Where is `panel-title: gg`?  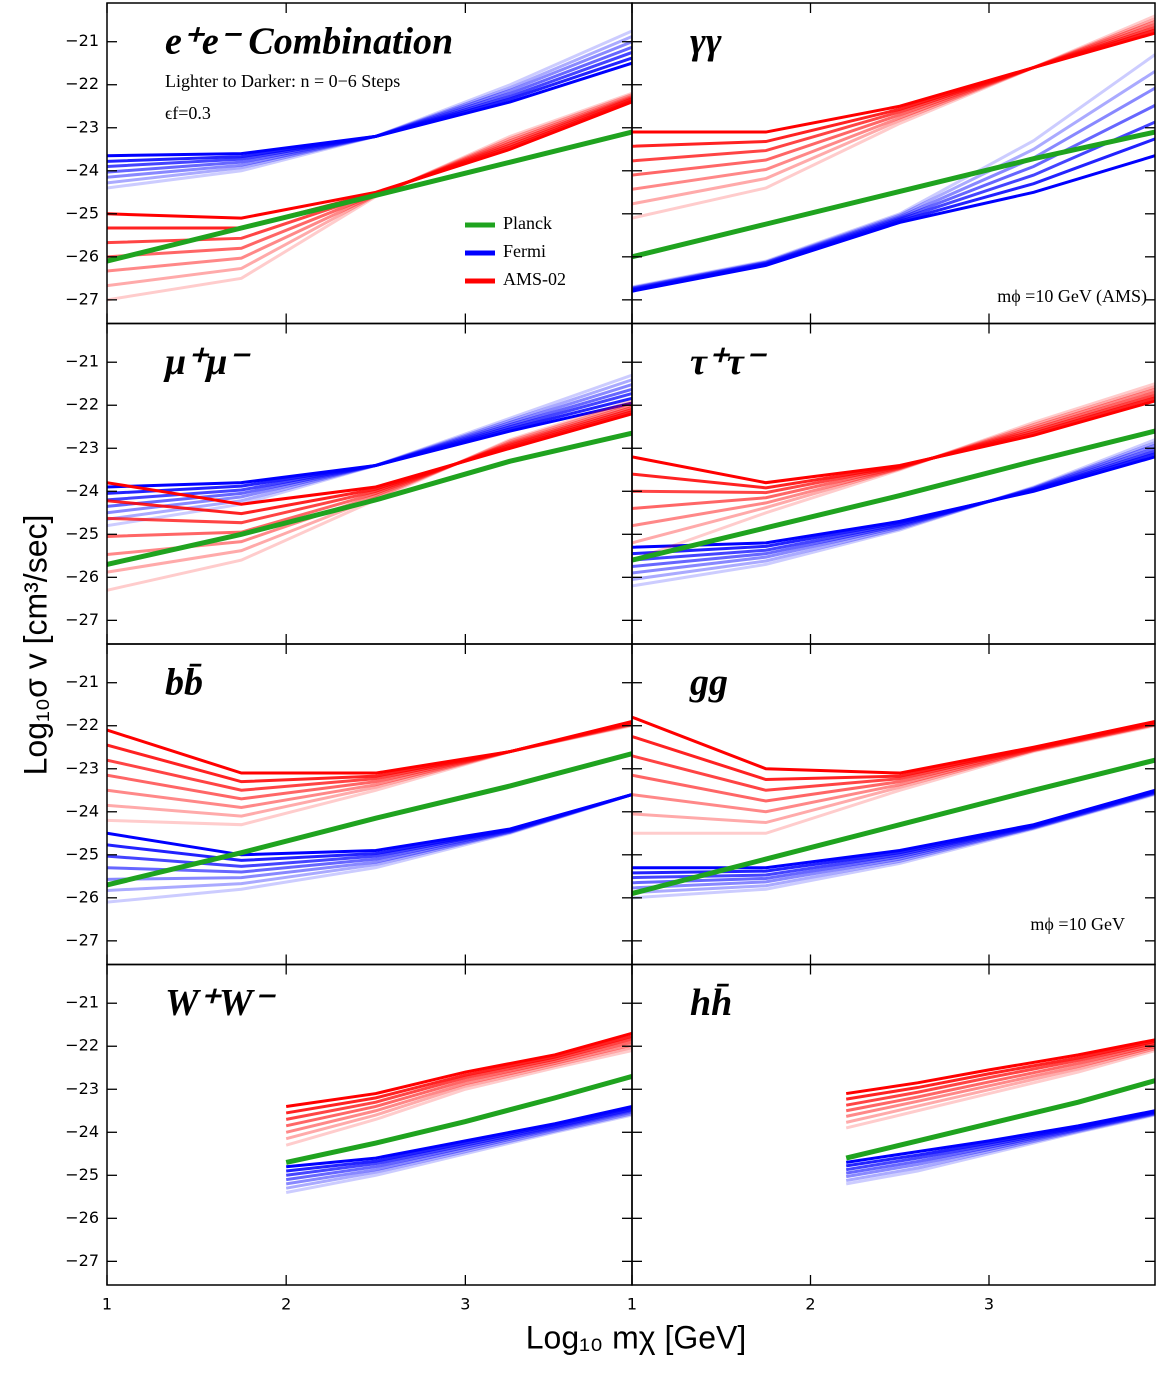 panel-title: gg is located at coordinates (708, 683).